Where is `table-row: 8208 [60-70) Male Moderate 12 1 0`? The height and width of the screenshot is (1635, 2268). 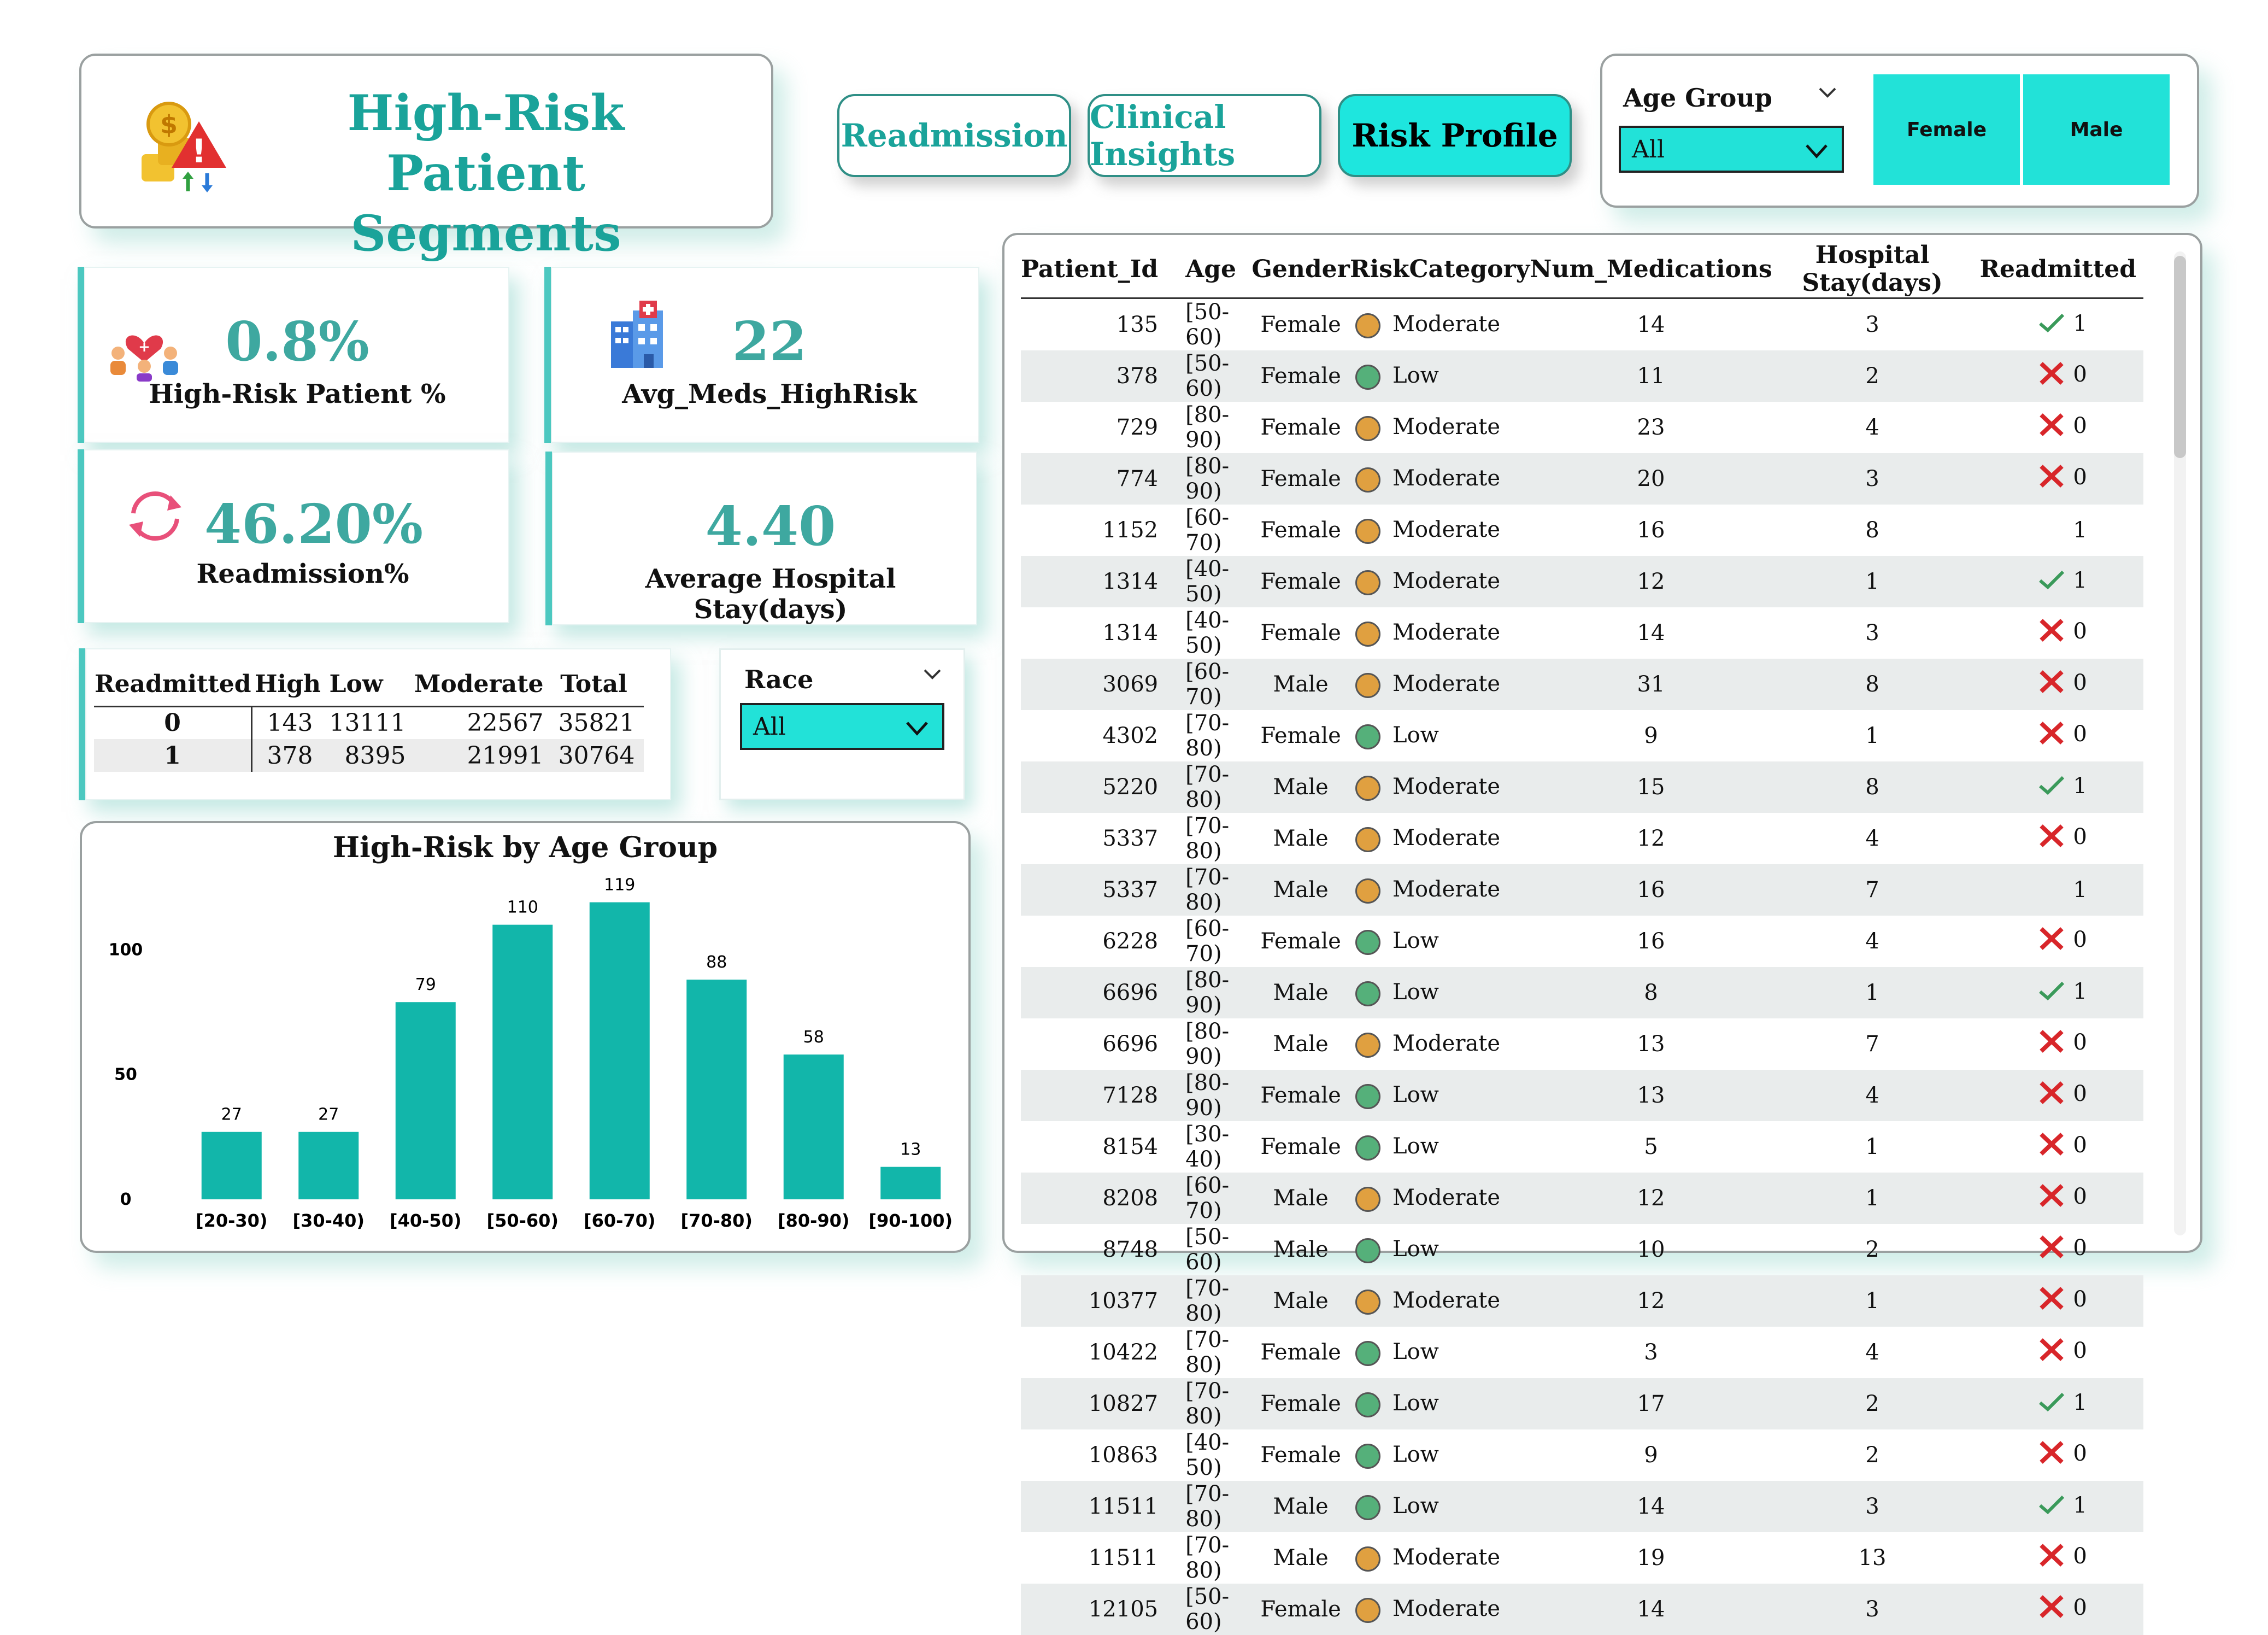 table-row: 8208 [60-70) Male Moderate 12 1 0 is located at coordinates (1582, 1199).